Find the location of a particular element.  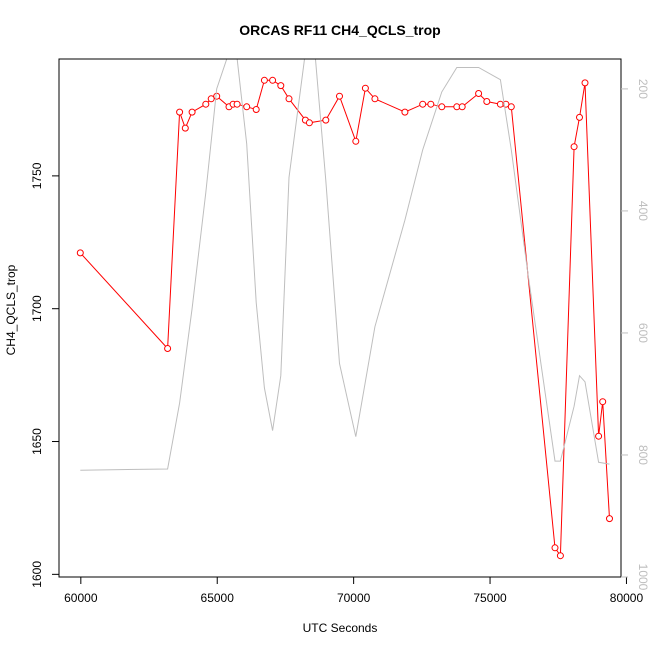

y2-tick-label: 400 is located at coordinates (643, 211).